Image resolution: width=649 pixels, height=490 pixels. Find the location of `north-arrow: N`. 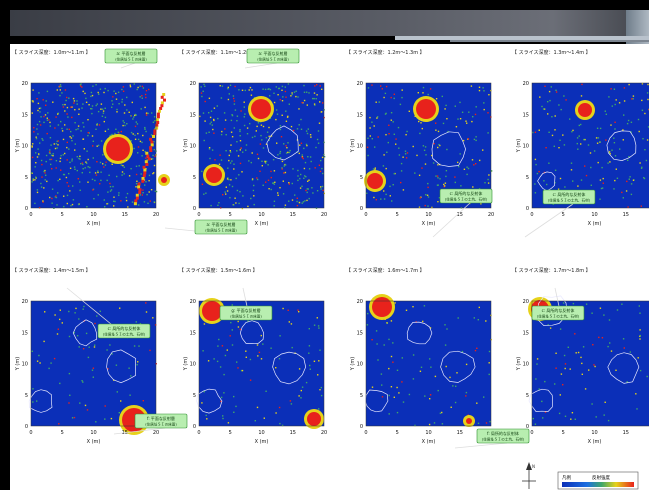

north-arrow: N is located at coordinates (529, 475).